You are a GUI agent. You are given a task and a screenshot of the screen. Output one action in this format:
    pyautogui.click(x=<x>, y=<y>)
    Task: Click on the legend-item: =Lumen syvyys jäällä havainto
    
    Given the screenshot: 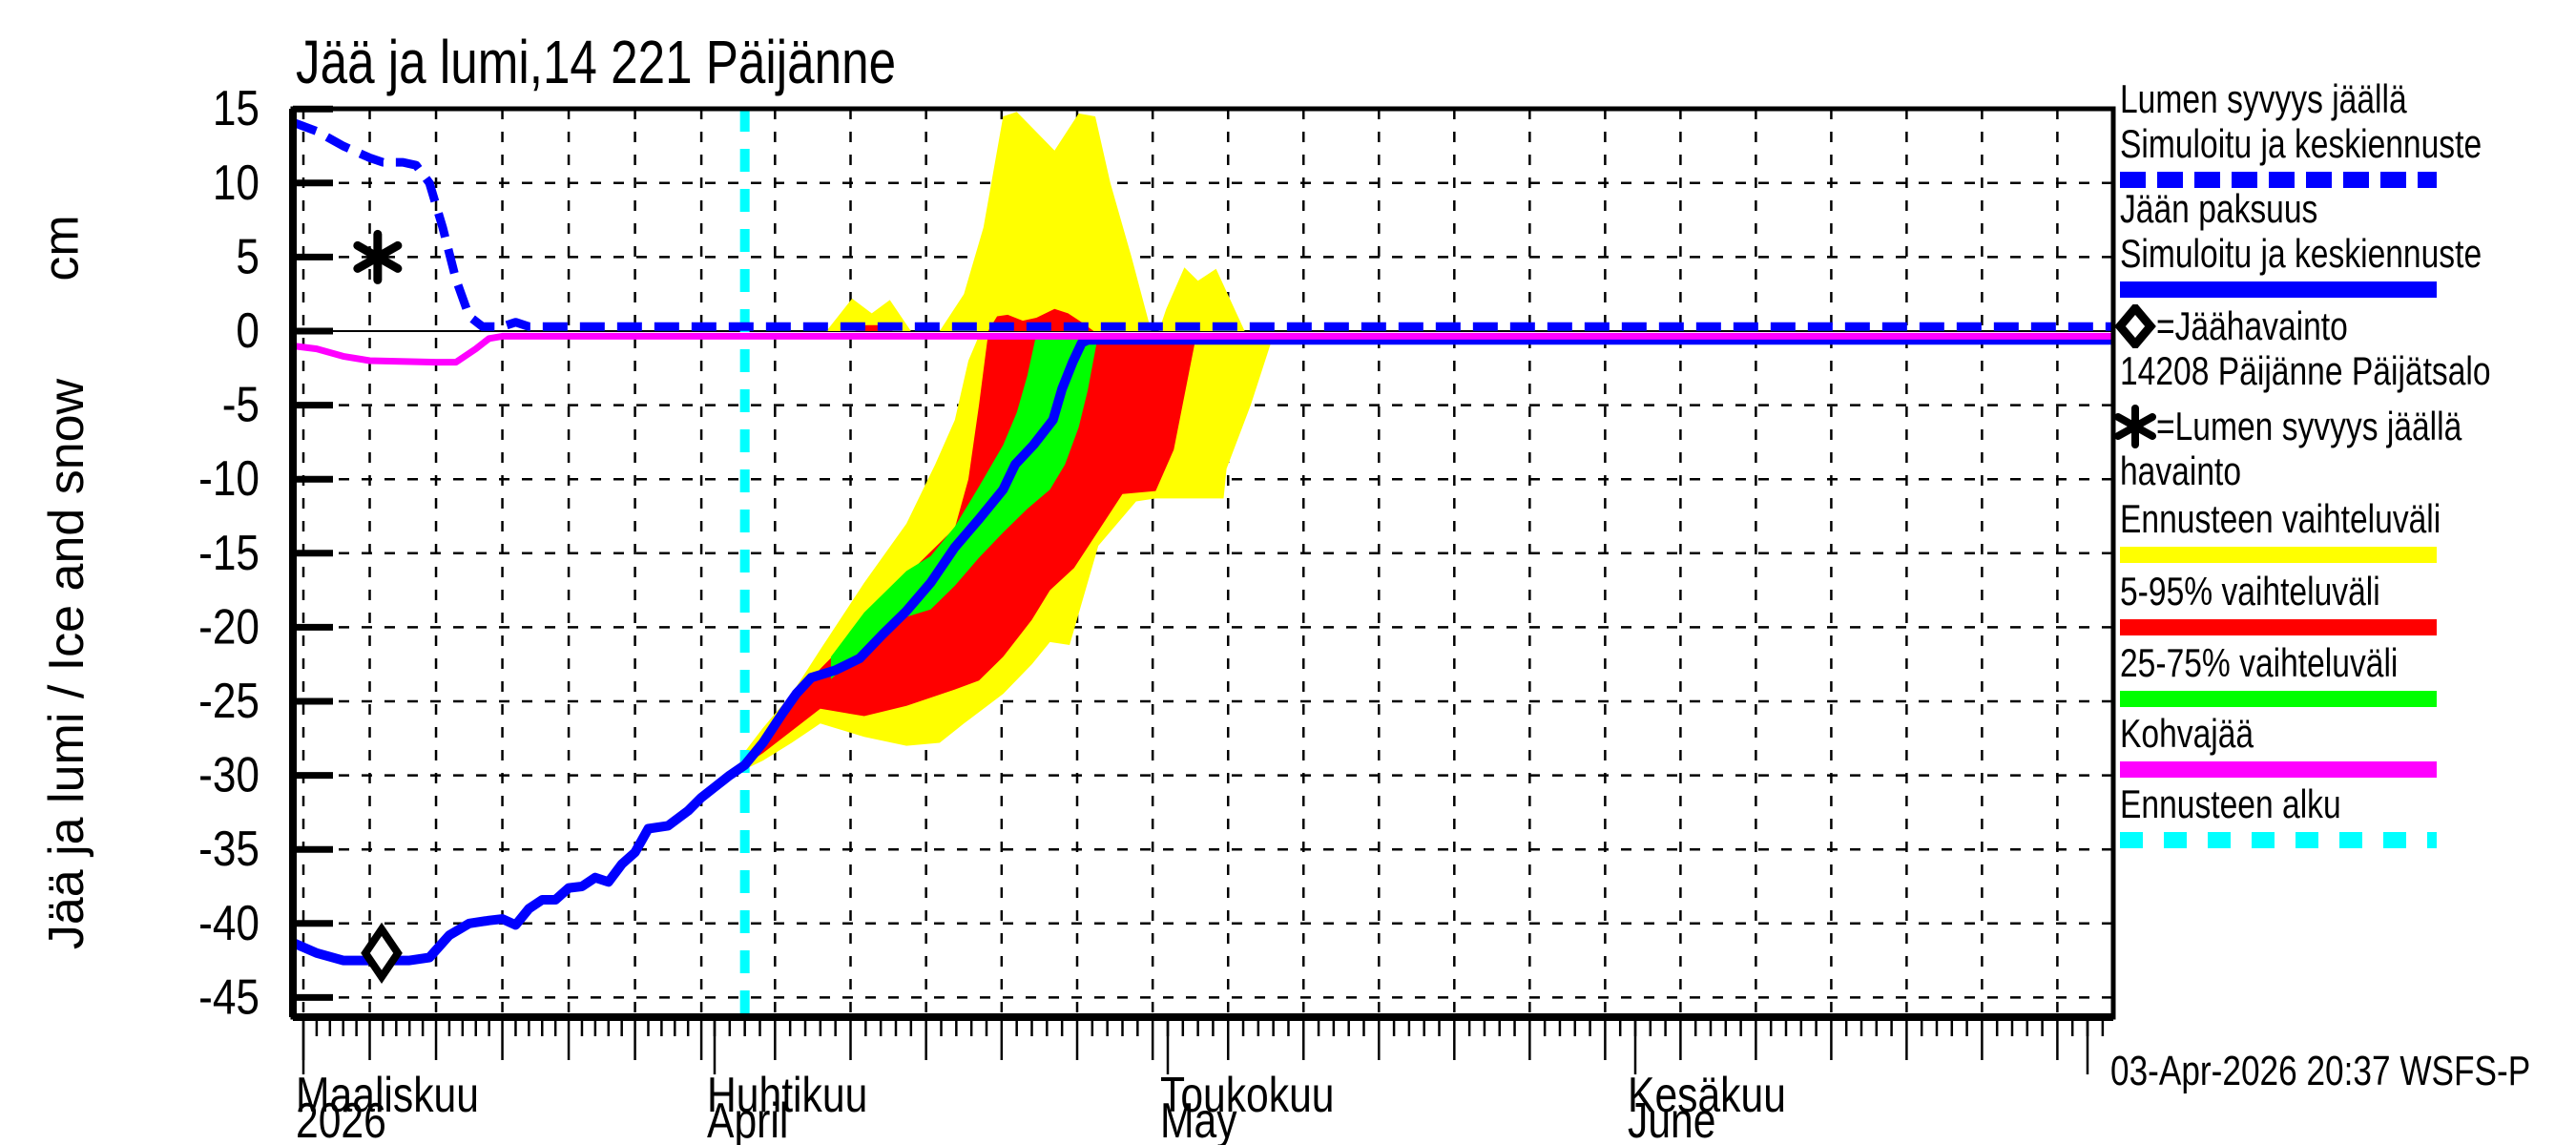 What is the action you would take?
    pyautogui.click(x=2326, y=448)
    